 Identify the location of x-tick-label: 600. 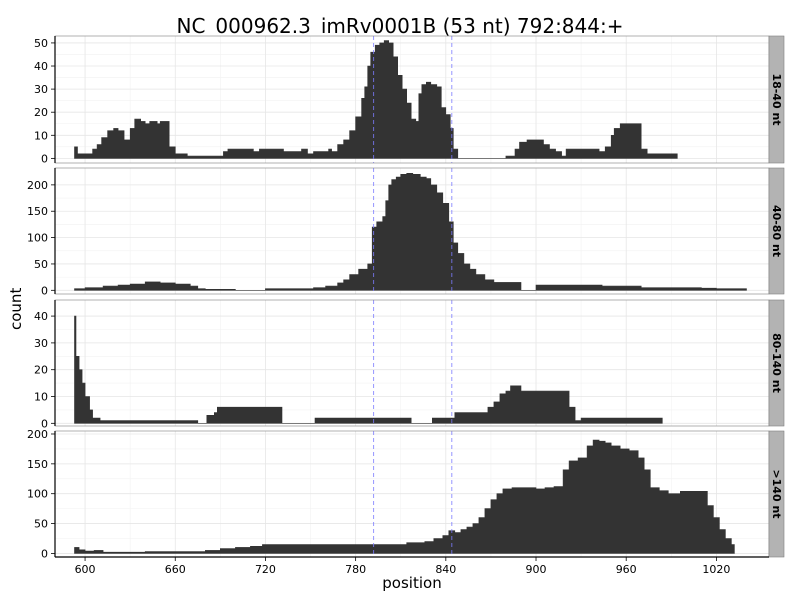
(85, 569).